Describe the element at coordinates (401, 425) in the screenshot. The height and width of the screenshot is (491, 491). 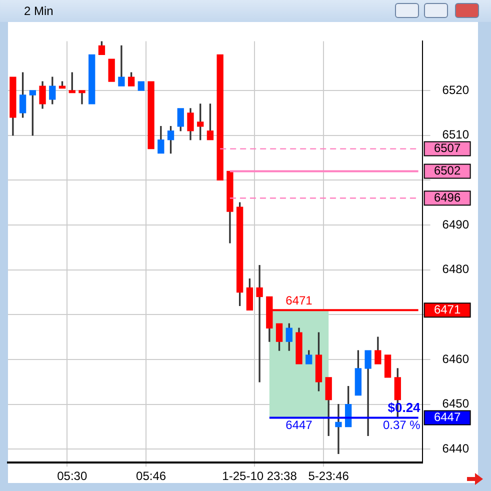
I see `annotation: 0.37 %` at that location.